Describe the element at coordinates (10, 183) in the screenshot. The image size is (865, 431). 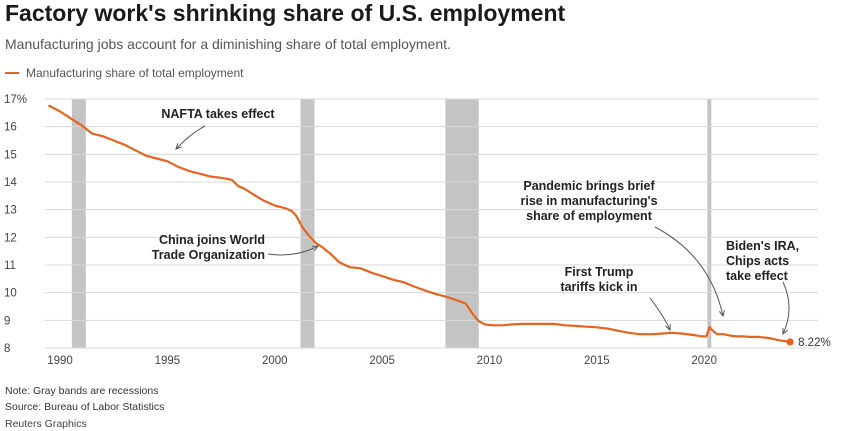
I see `y-tick-label: 14` at that location.